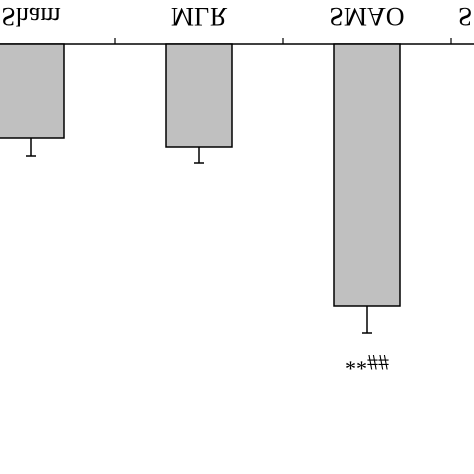 The height and width of the screenshot is (474, 474). I want to click on x-tick-label: S, so click(465, 16).